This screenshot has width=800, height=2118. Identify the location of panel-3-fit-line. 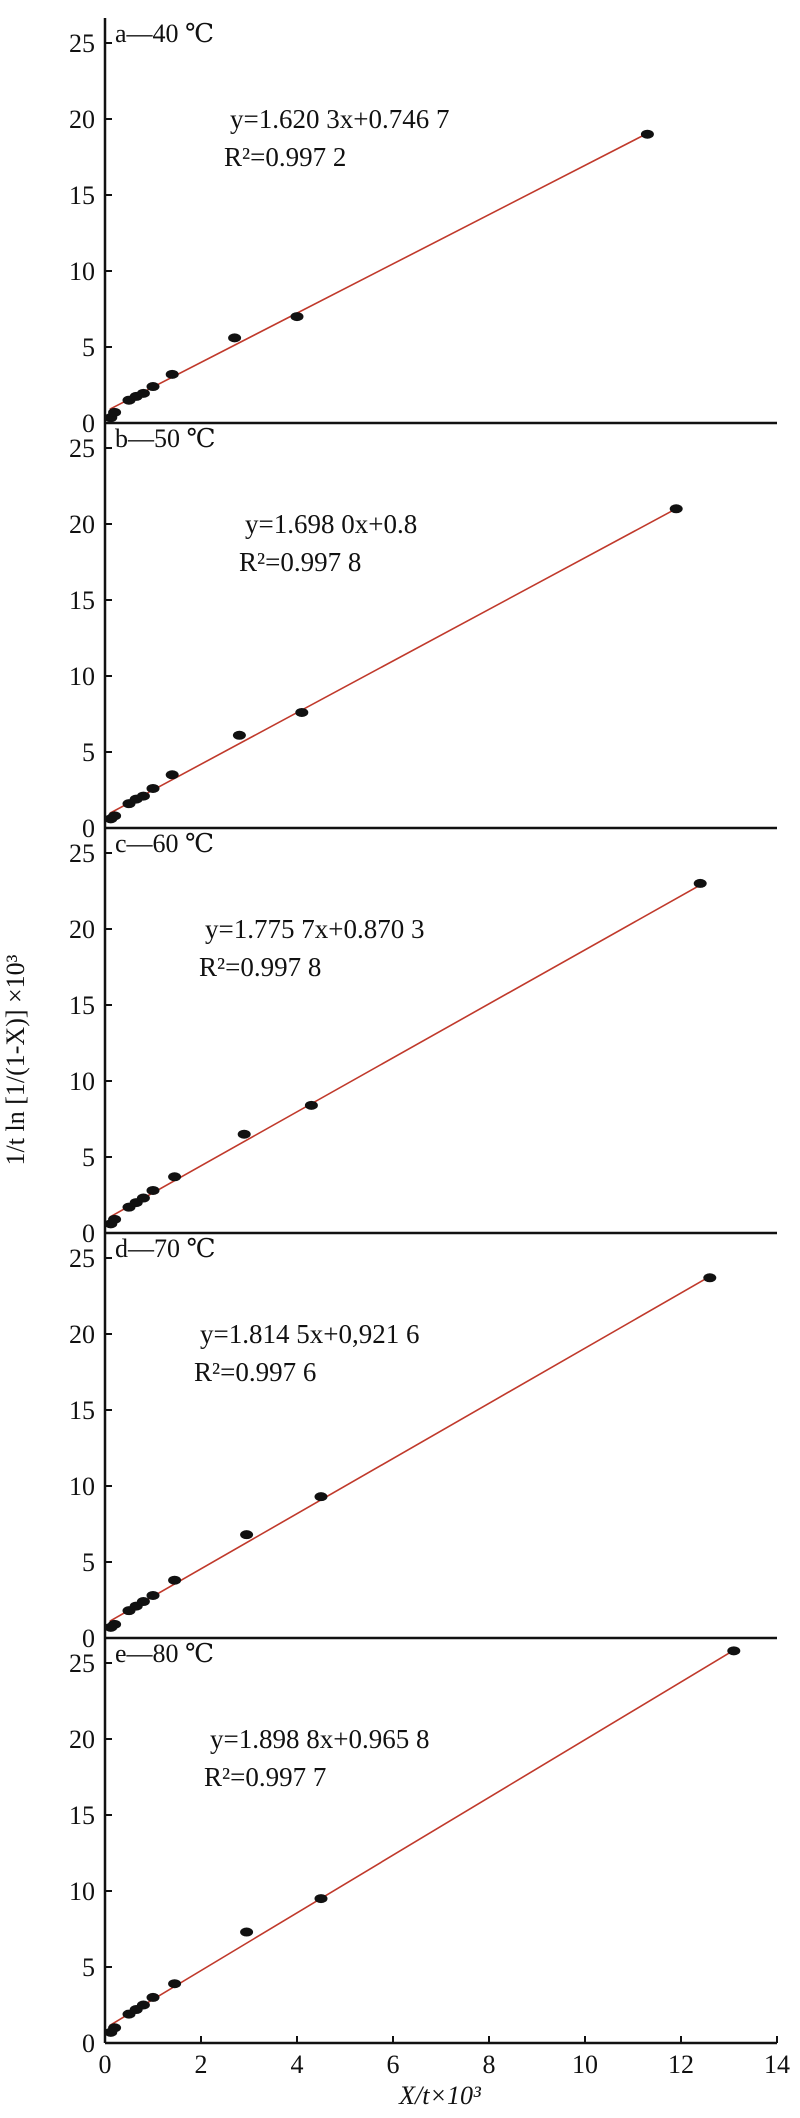
(405, 1051).